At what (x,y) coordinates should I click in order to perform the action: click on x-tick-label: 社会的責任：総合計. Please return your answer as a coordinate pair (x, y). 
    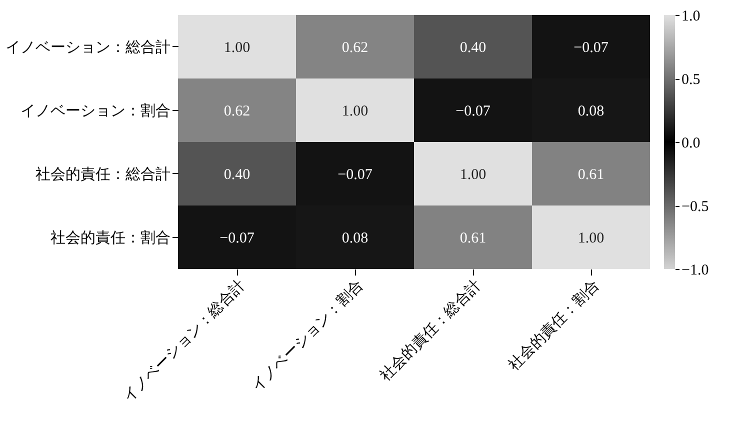
    Looking at the image, I should click on (430, 330).